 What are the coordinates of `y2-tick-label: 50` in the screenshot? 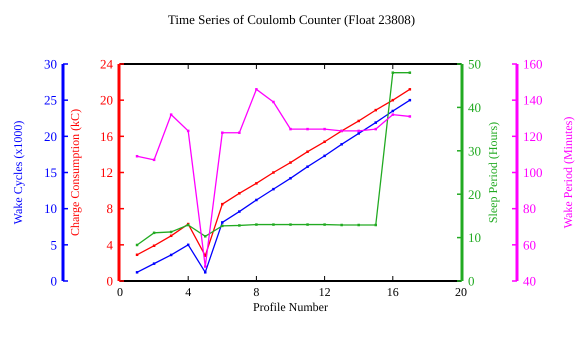 It's located at (474, 64).